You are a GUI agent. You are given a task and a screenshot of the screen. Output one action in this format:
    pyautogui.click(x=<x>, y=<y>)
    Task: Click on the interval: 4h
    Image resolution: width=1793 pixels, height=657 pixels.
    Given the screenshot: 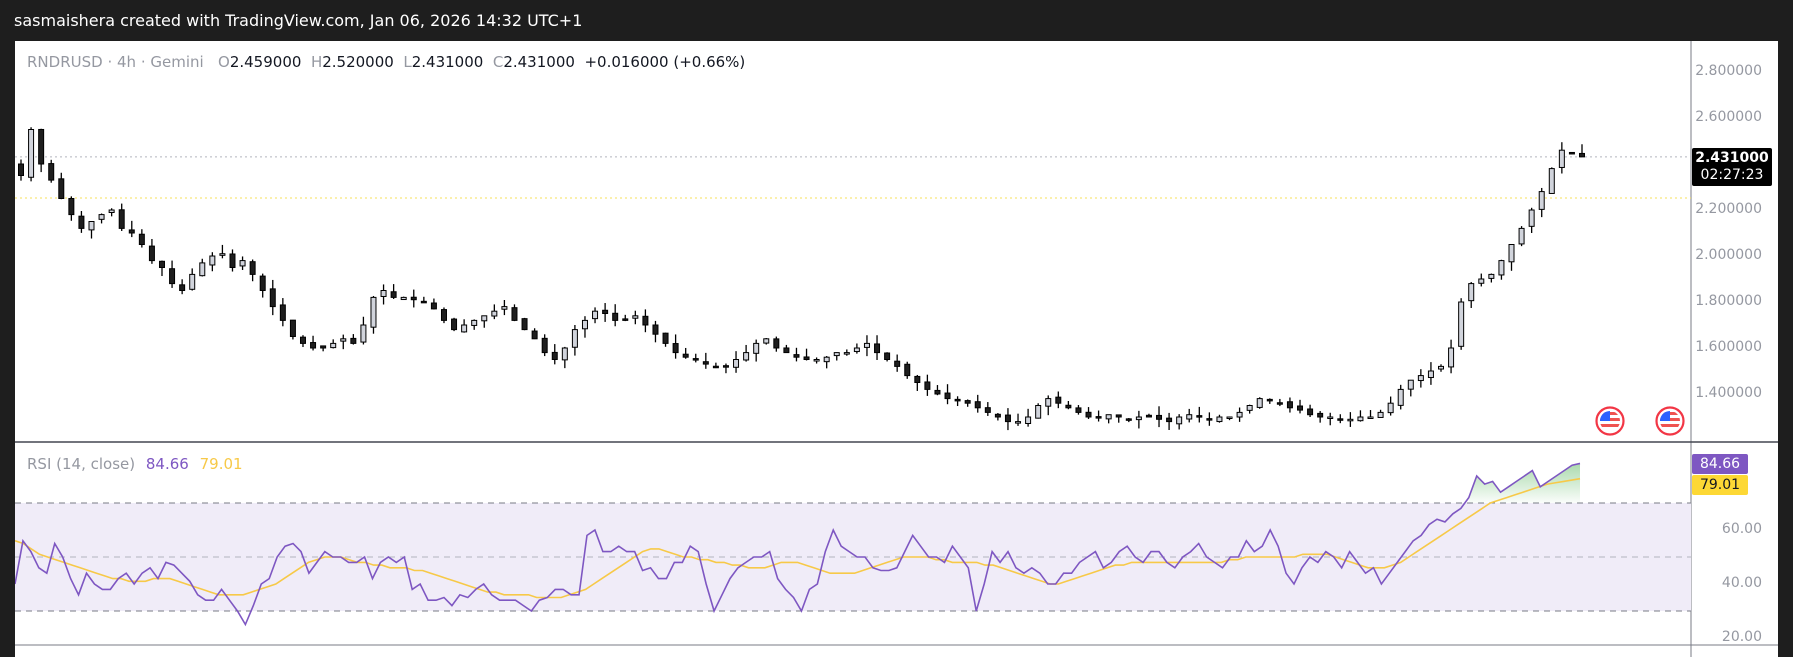 What is the action you would take?
    pyautogui.click(x=127, y=62)
    